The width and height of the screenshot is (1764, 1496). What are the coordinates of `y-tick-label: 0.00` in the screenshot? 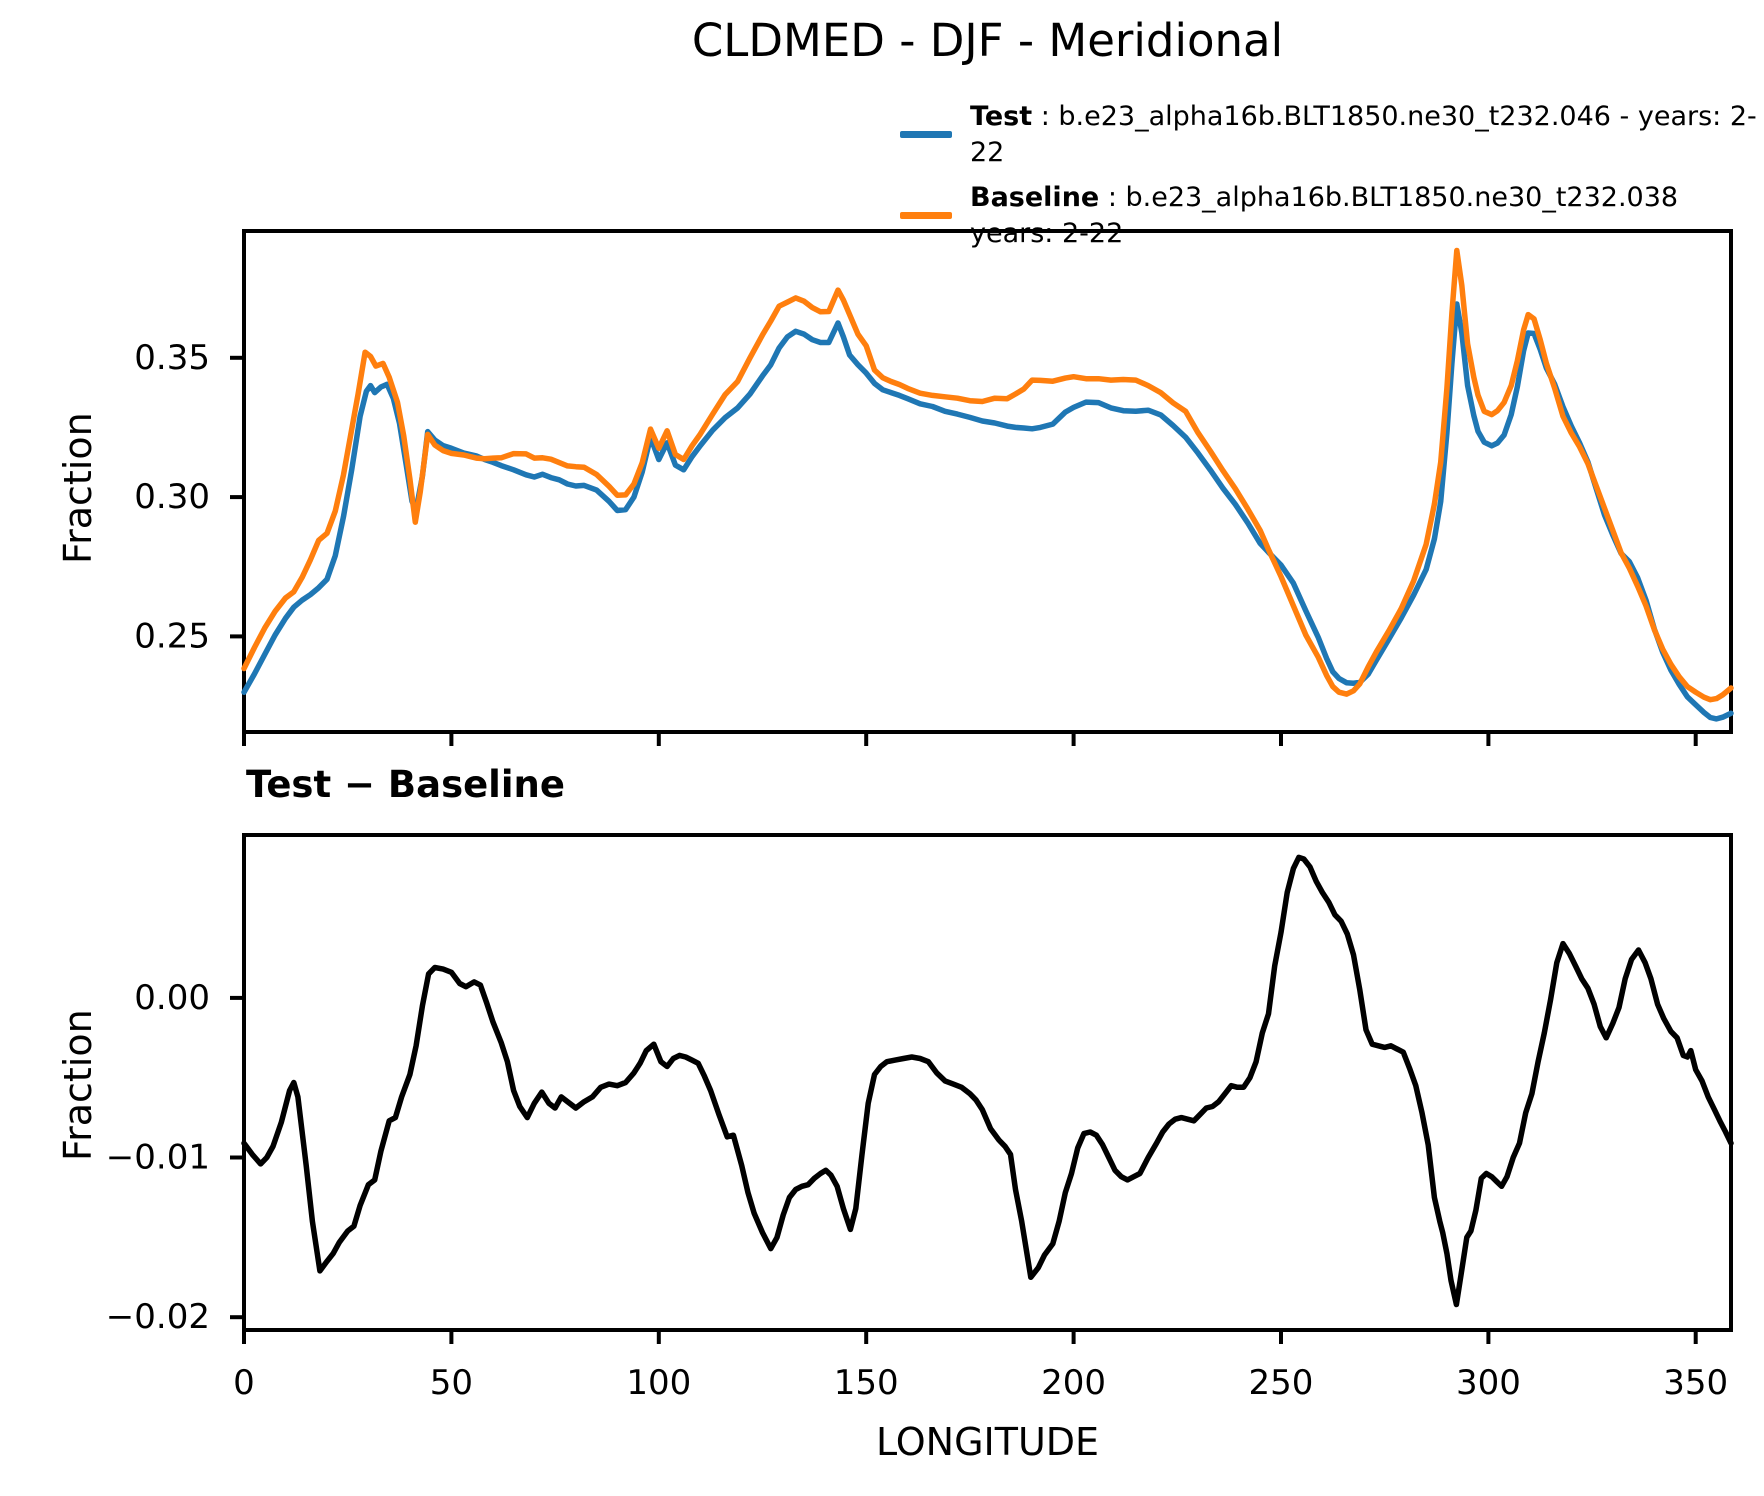 It's located at (172, 998).